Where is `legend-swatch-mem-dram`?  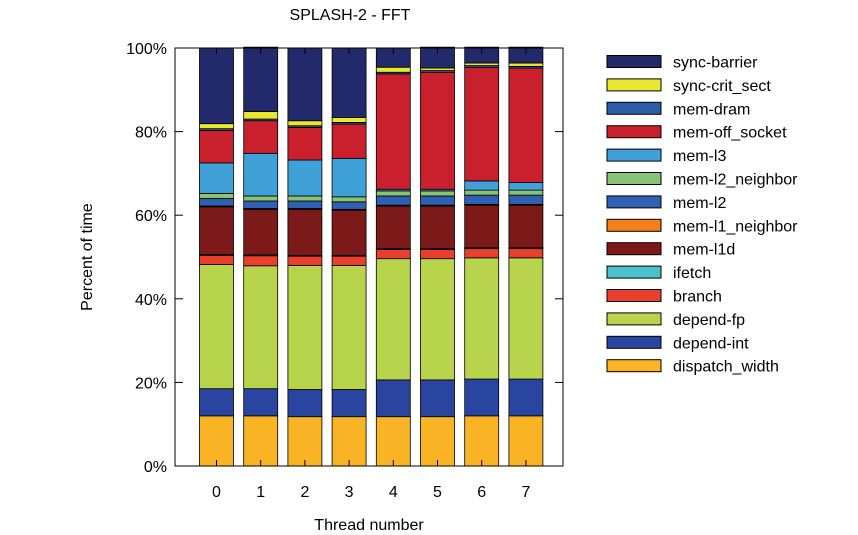
legend-swatch-mem-dram is located at coordinates (634, 108).